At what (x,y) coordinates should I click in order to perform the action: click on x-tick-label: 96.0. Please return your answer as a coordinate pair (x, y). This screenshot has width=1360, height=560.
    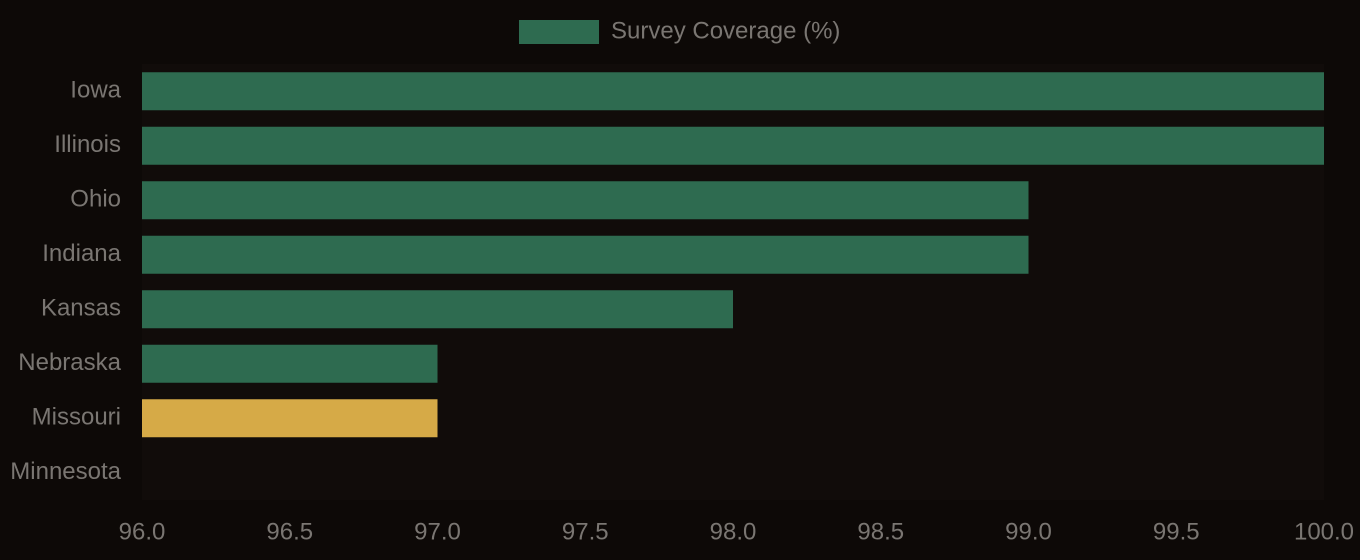
    Looking at the image, I should click on (142, 531).